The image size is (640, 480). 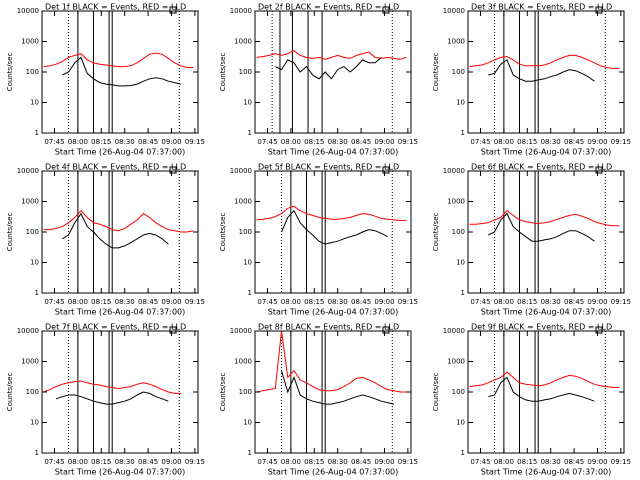 I want to click on chart-title: Det 5f BLACK = Events, RED = LLD, so click(x=328, y=167).